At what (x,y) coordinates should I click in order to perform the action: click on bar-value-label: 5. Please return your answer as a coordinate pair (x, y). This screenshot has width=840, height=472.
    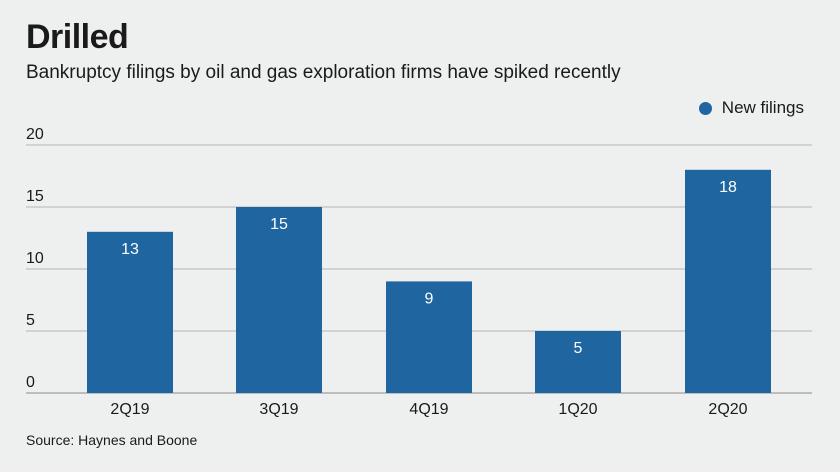
    Looking at the image, I should click on (578, 348).